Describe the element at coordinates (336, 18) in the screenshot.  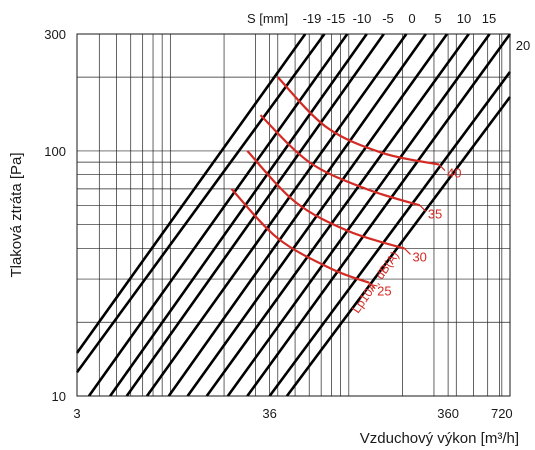
I see `s-tick-label: -15` at that location.